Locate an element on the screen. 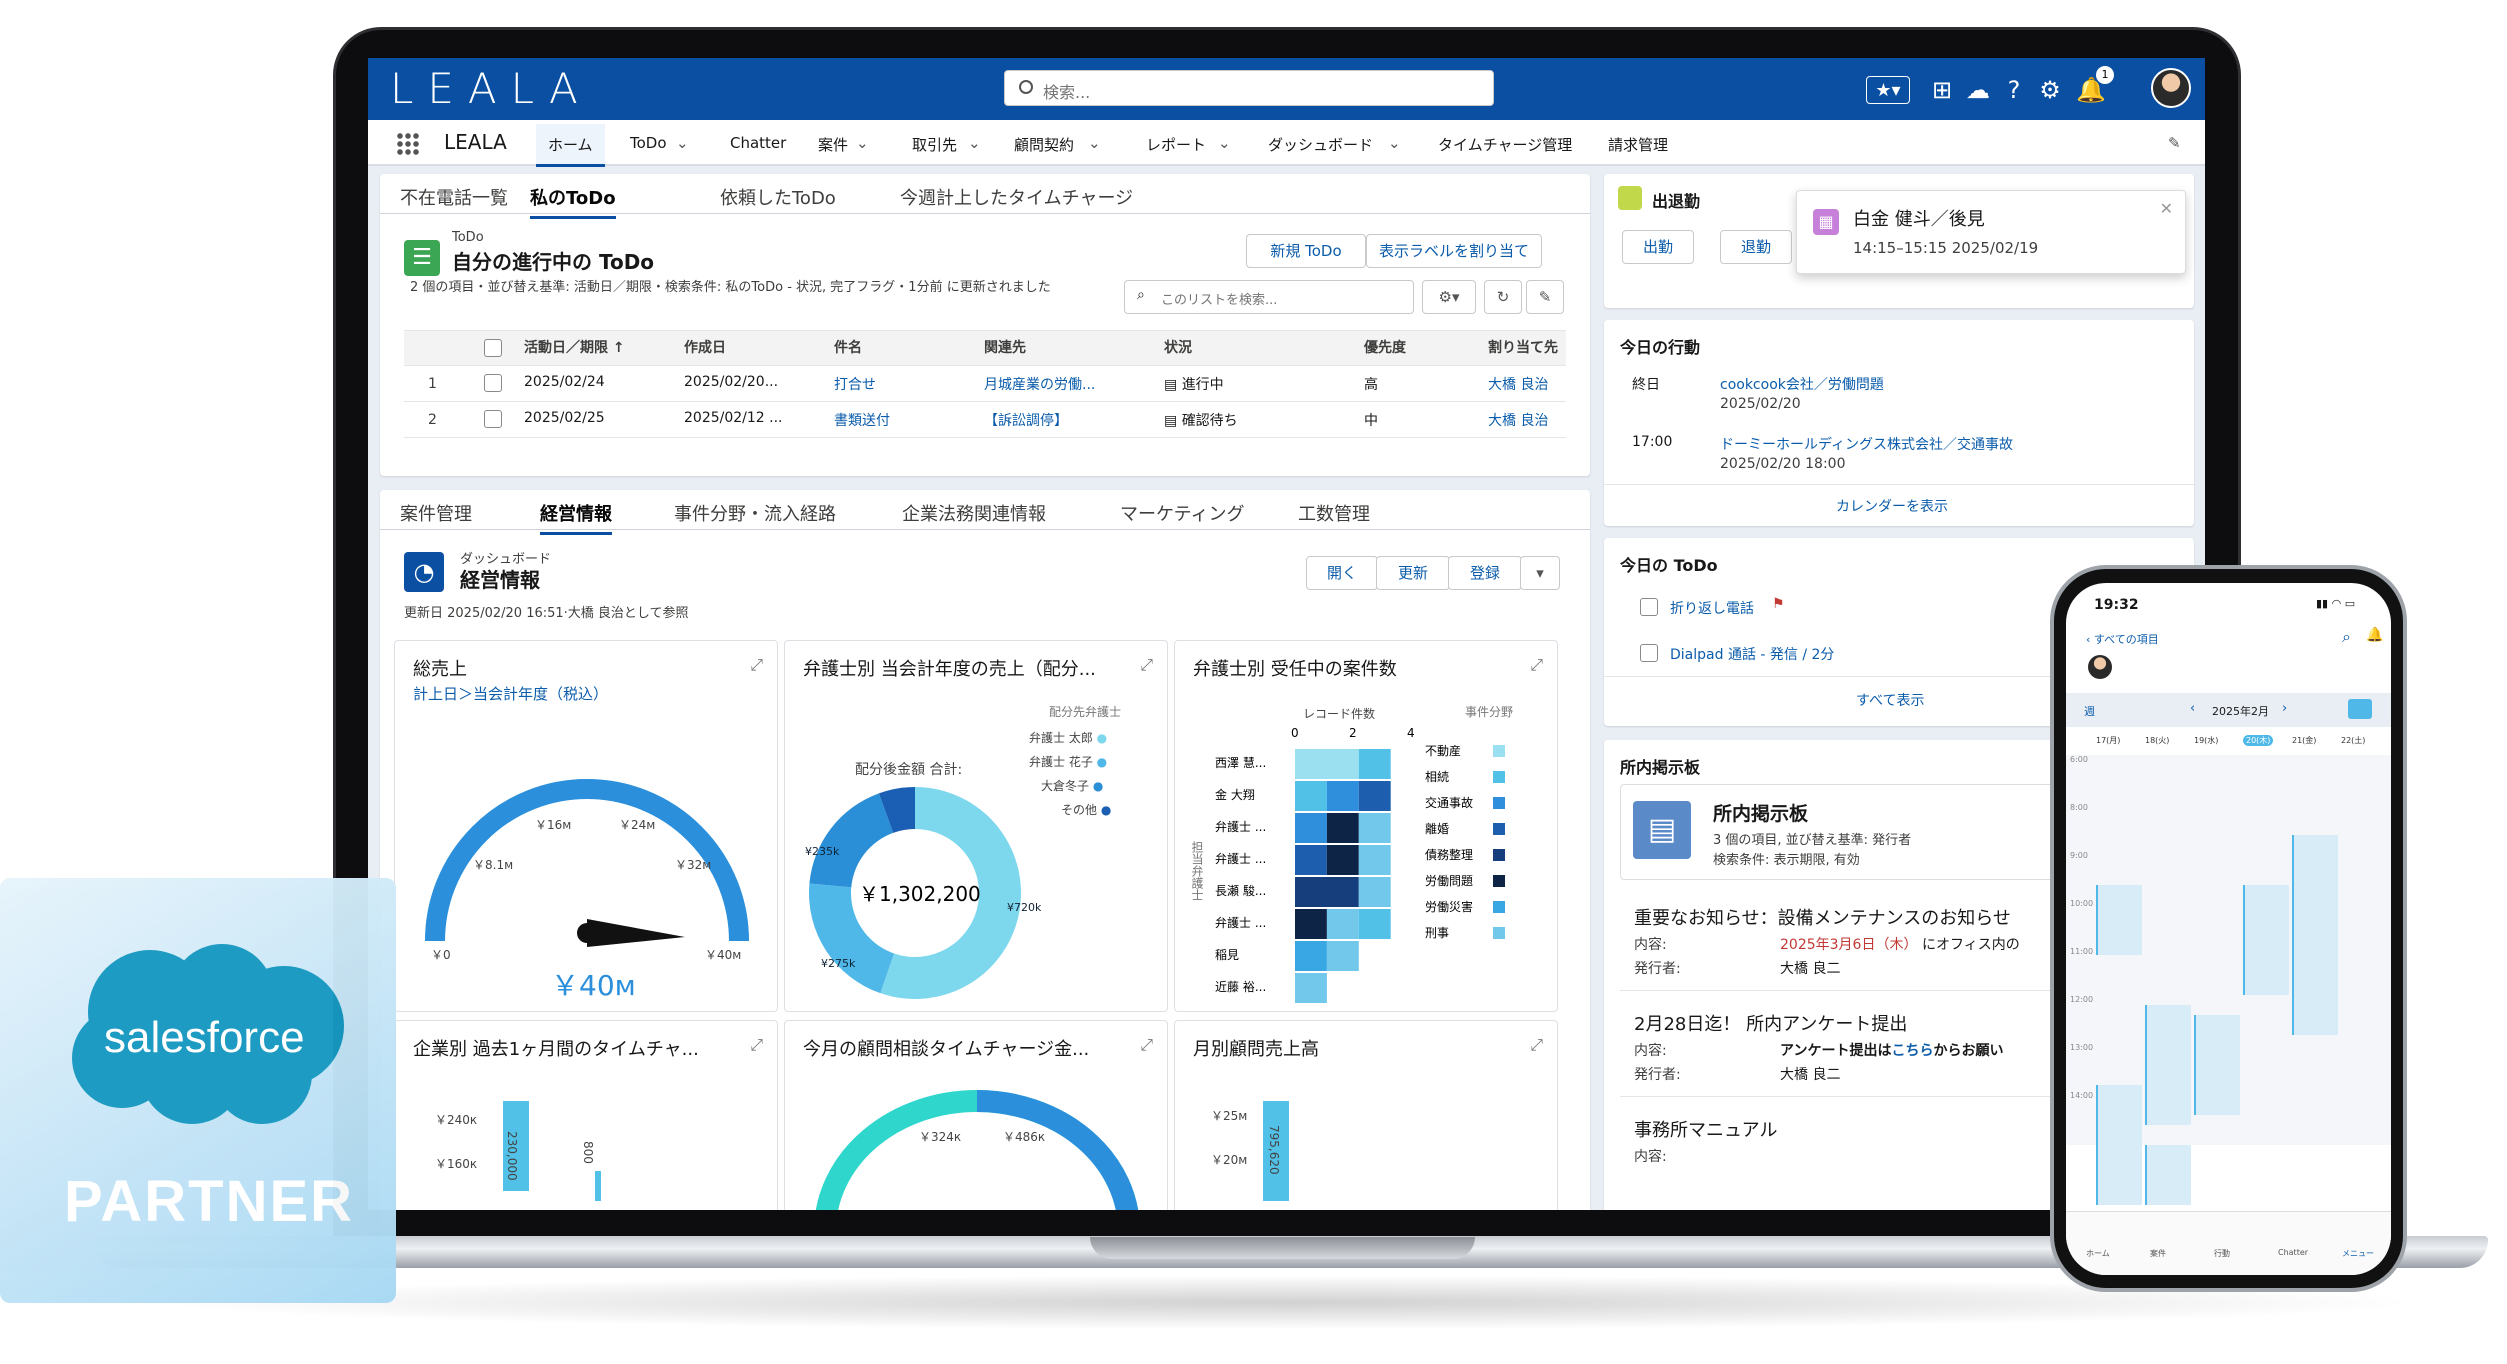 Image resolution: width=2507 pixels, height=1364 pixels. trailhead-icon: ☁ is located at coordinates (1978, 90).